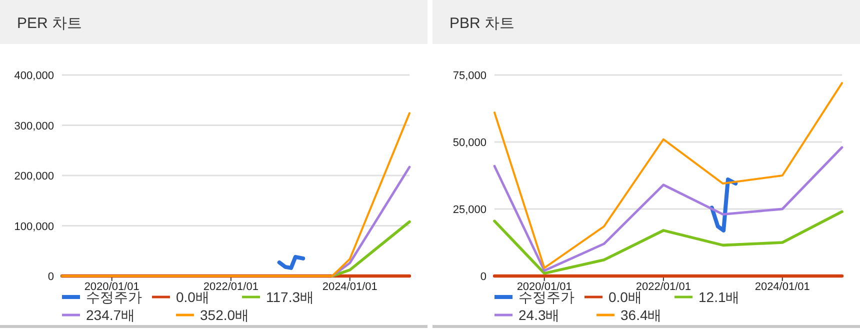  What do you see at coordinates (469, 210) in the screenshot?
I see `y-tick-label: 25,000` at bounding box center [469, 210].